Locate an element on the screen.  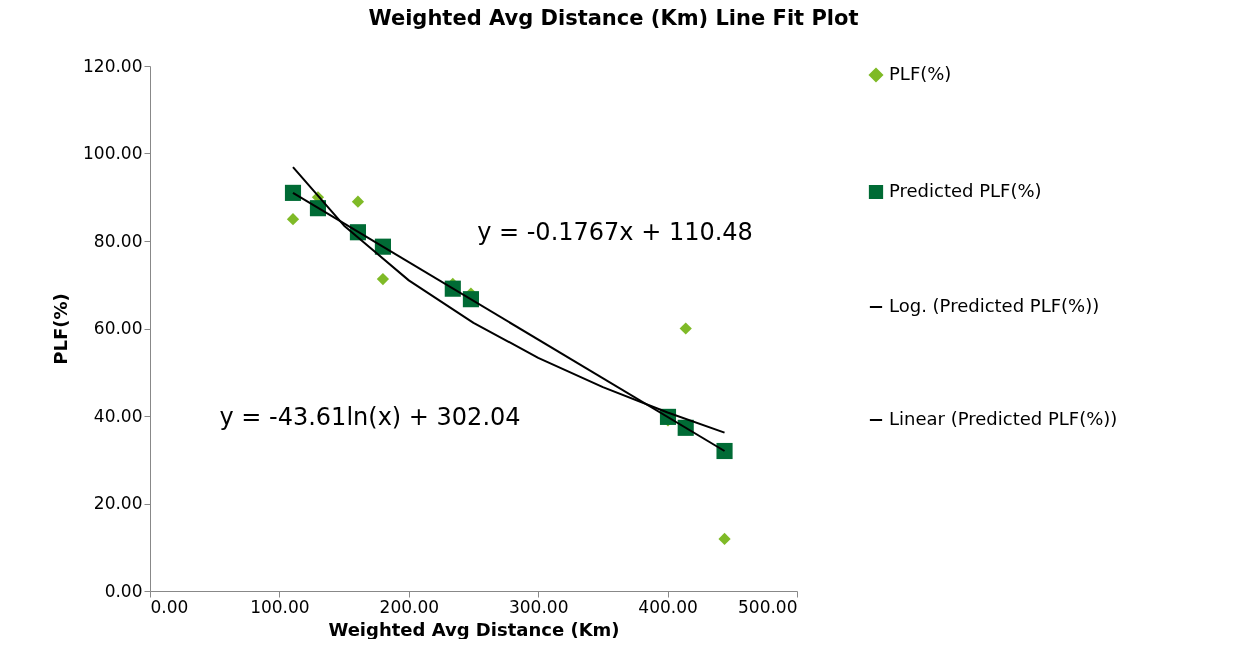
x-tick-label: 0.00 is located at coordinates (169, 606).